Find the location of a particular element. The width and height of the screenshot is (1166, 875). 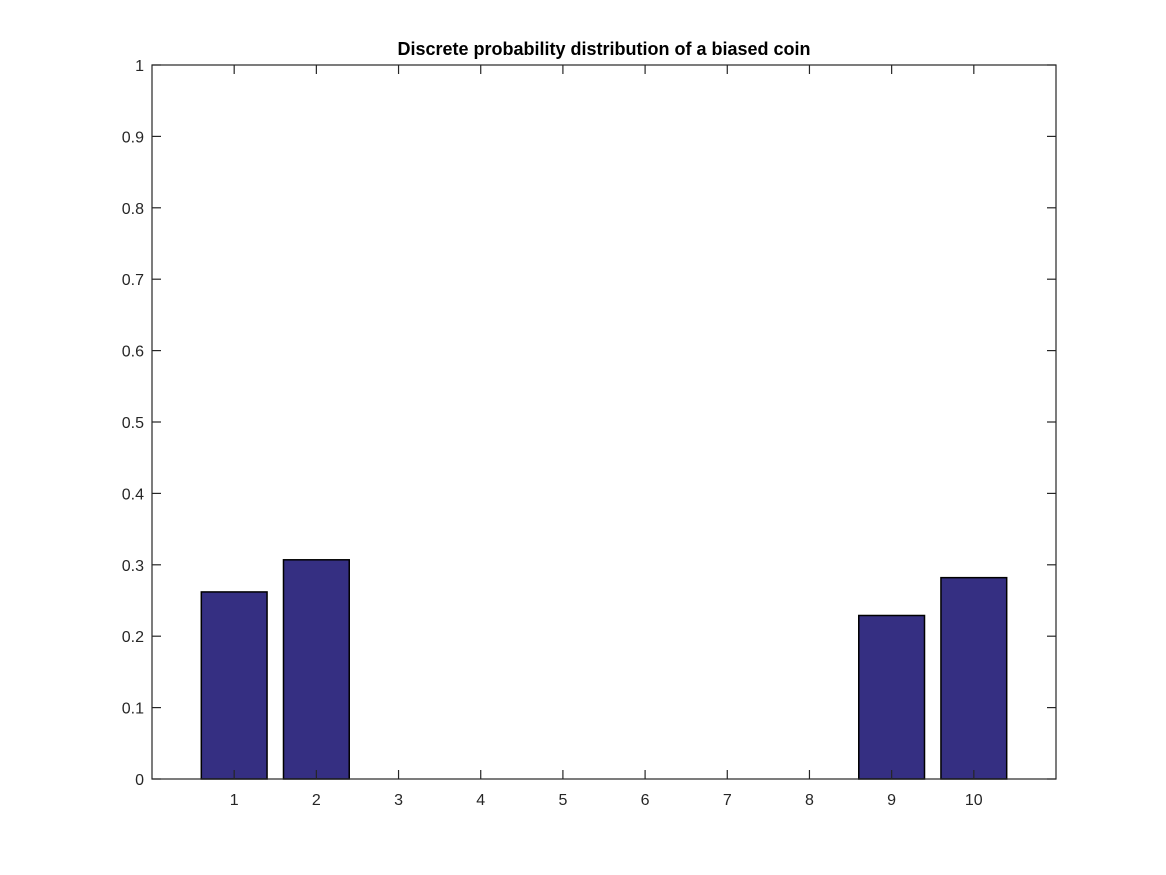

y-tick-label: 1 is located at coordinates (139, 66).